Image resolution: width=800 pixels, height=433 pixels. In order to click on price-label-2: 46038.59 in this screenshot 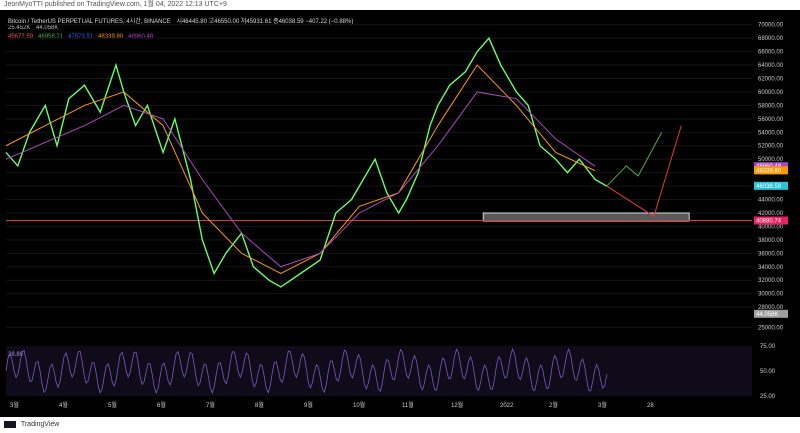, I will do `click(769, 187)`.